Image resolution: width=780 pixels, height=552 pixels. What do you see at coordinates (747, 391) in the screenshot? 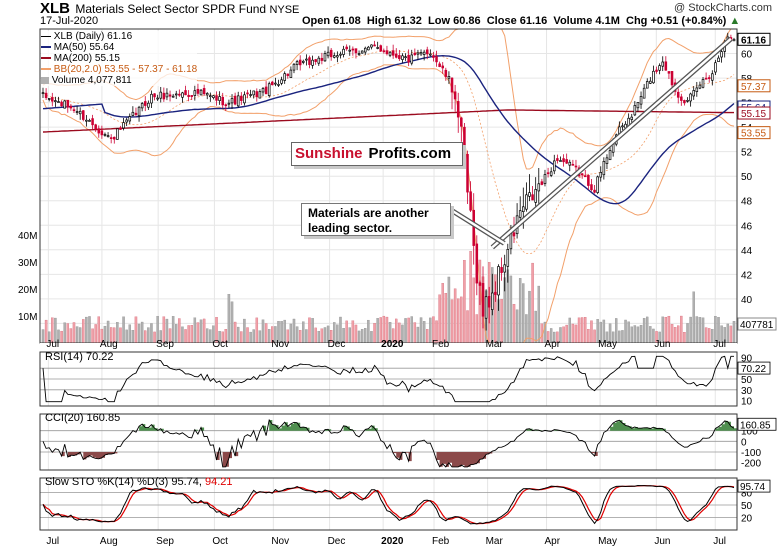
I see `rsi-tick-label: 30` at bounding box center [747, 391].